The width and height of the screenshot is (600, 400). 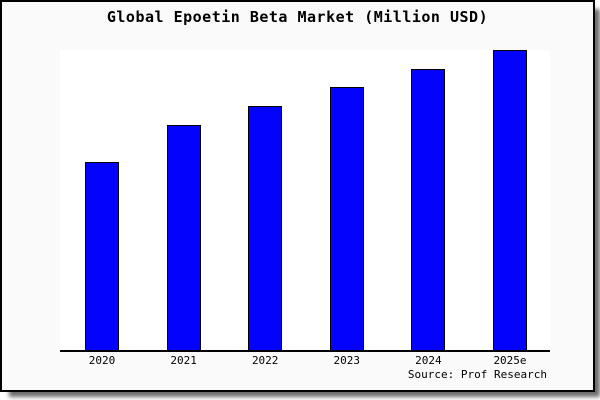 I want to click on x-tick-label-2023: 2023, so click(x=347, y=360).